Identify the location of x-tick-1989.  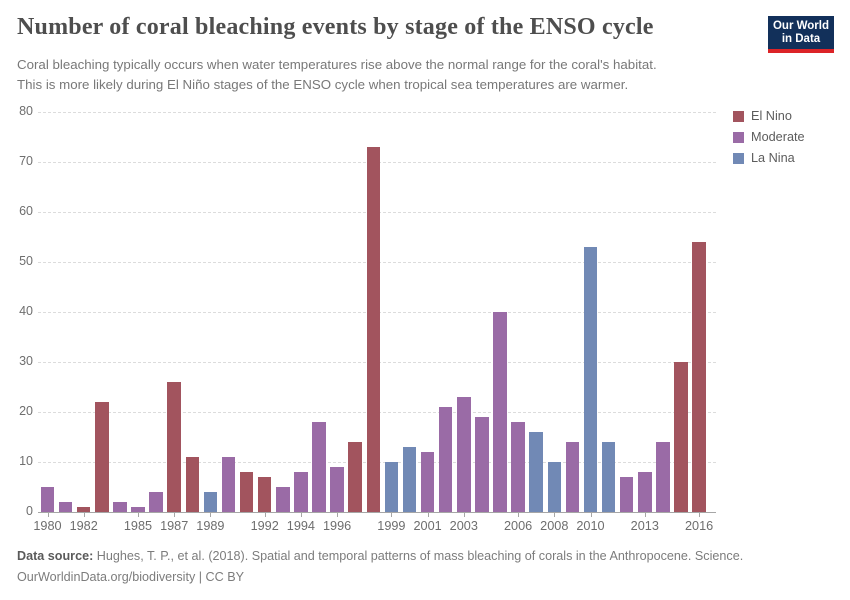
(211, 514).